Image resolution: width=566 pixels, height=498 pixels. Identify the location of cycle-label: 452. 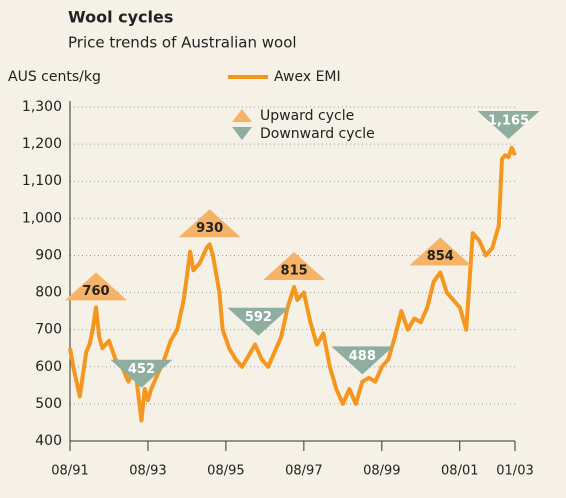
(141, 369).